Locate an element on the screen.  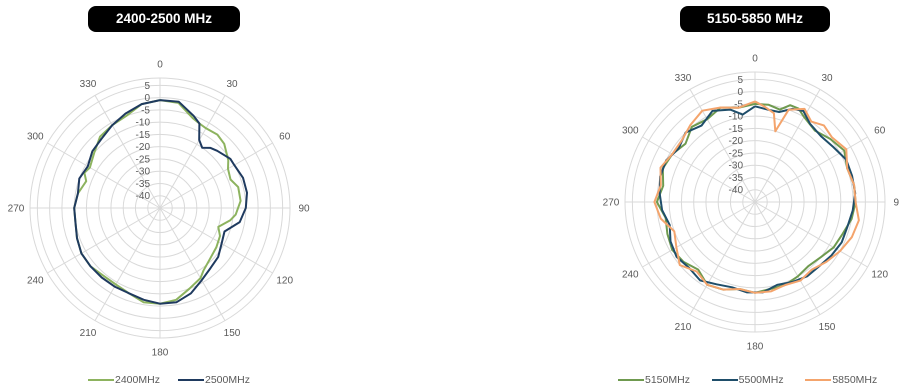
series-line-5850MHz is located at coordinates (756, 197).